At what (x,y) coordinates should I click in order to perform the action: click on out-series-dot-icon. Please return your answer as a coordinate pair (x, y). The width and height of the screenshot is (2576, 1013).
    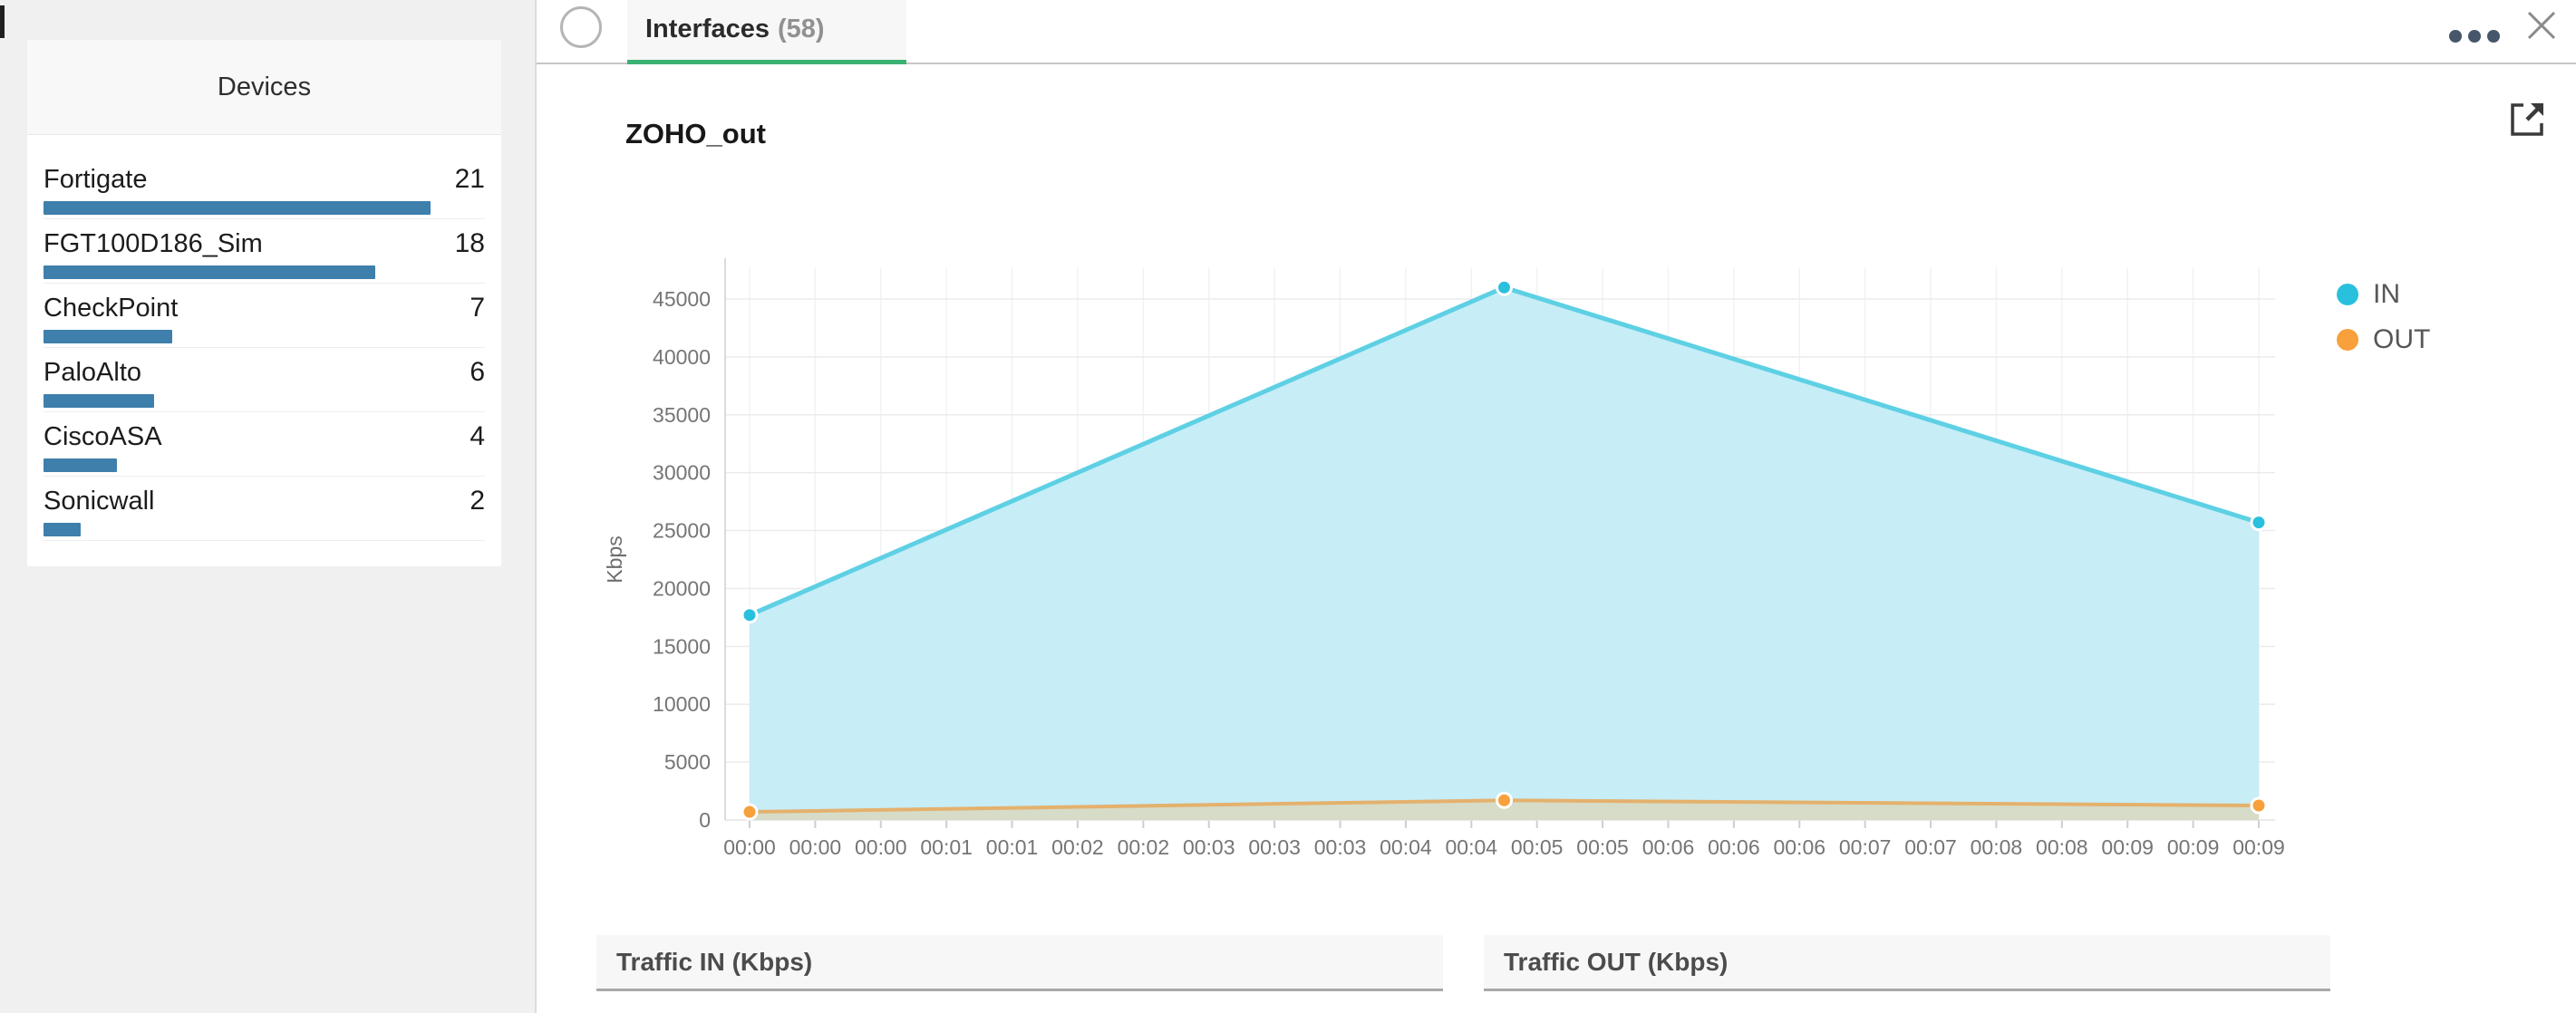
    Looking at the image, I should click on (2347, 340).